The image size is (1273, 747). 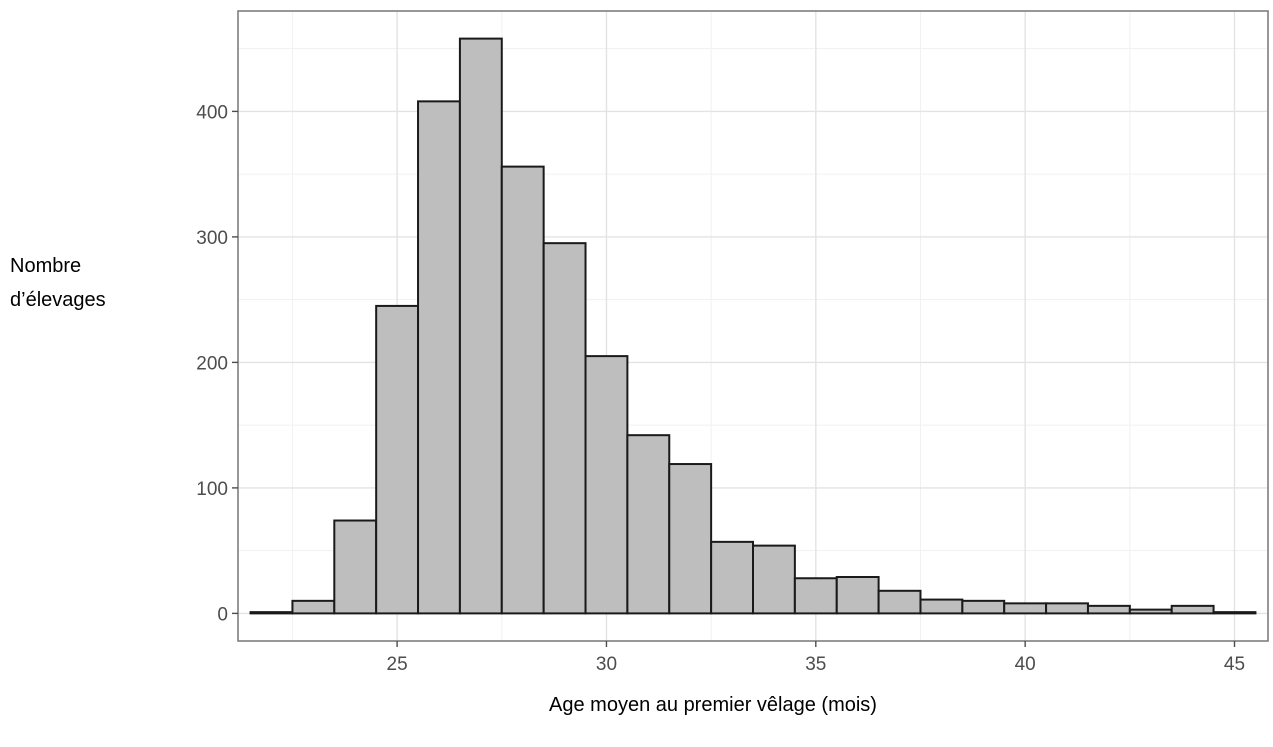 I want to click on x-tick-label: 35, so click(x=815, y=664).